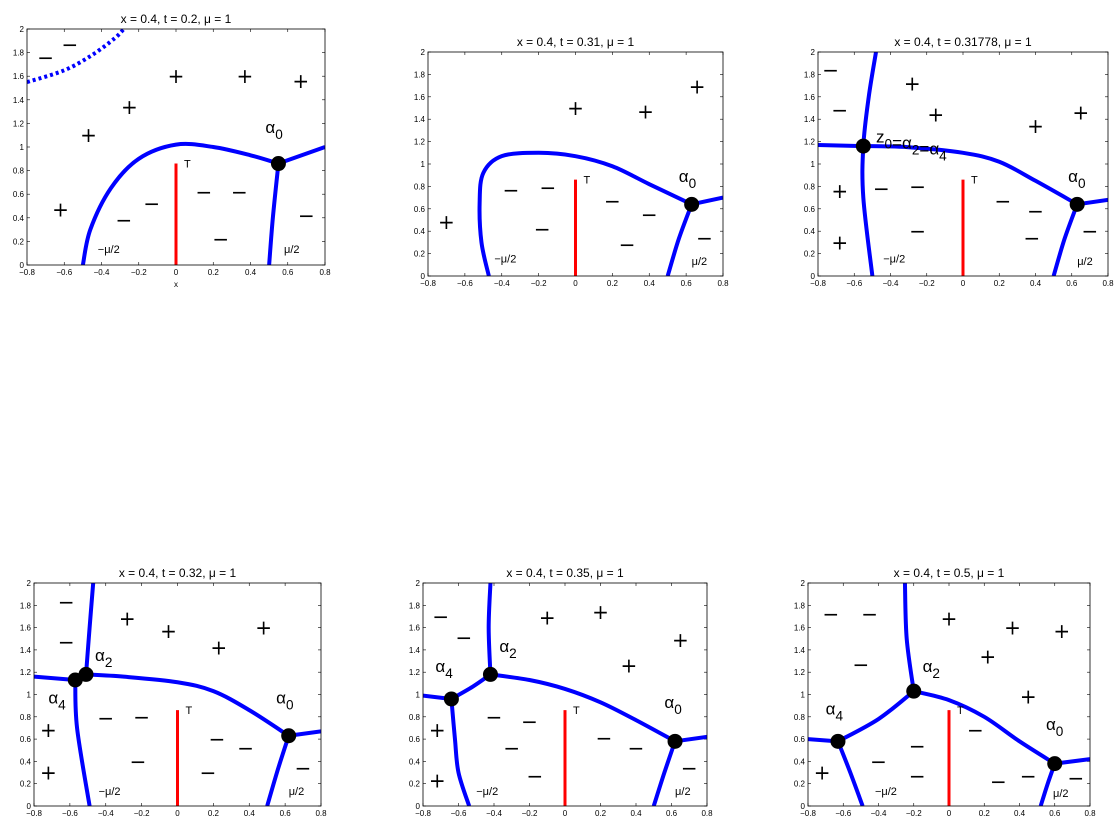 The width and height of the screenshot is (1115, 822). I want to click on y-tick-label: 1.4, so click(810, 119).